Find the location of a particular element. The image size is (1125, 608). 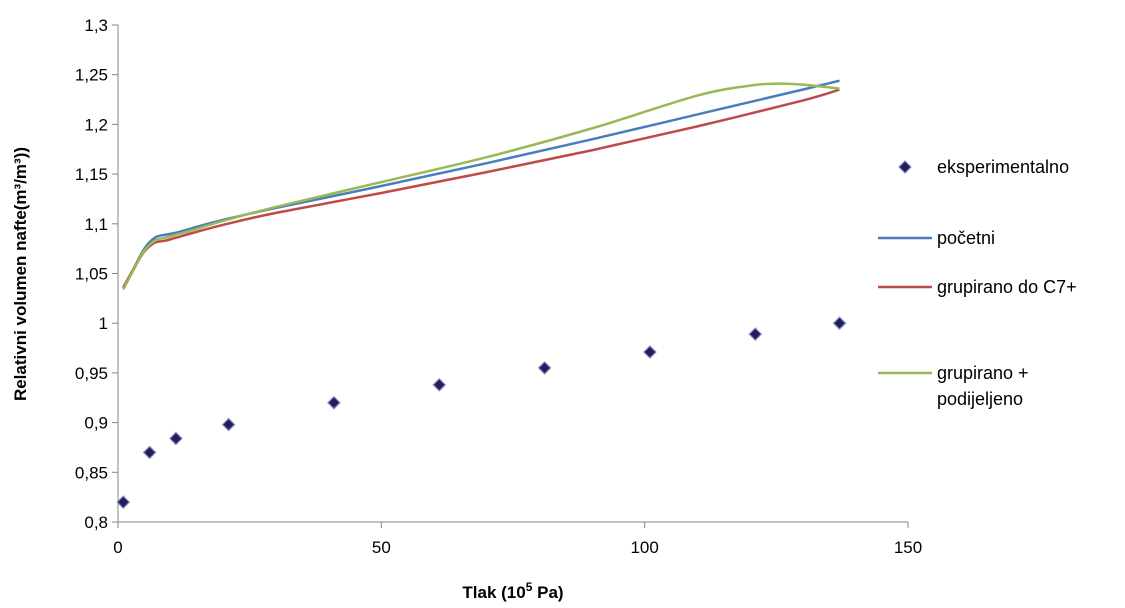

y-tick-label: 1,15 is located at coordinates (91, 174).